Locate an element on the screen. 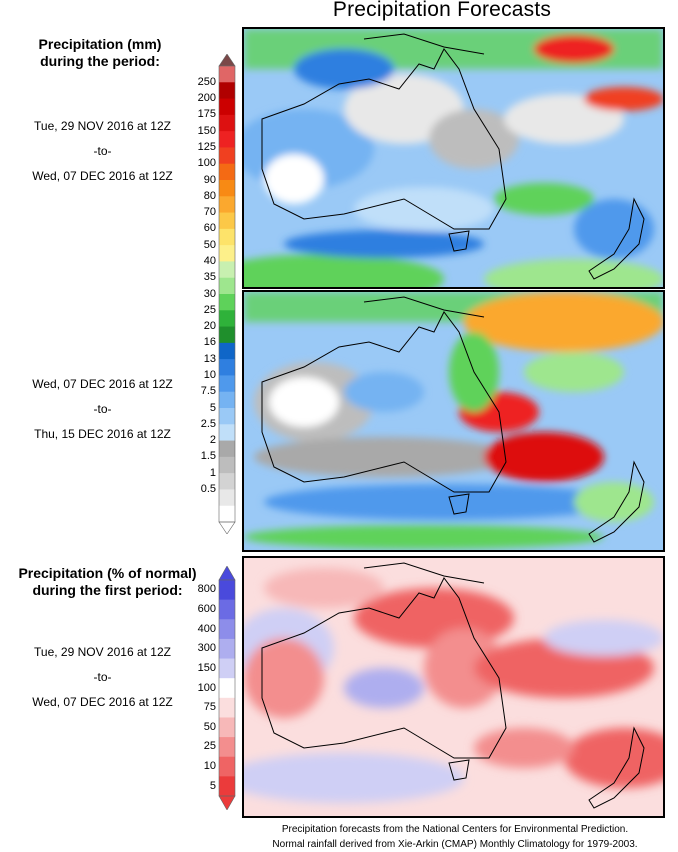 The height and width of the screenshot is (852, 678). colorbar-tick-label: 75 is located at coordinates (209, 707).